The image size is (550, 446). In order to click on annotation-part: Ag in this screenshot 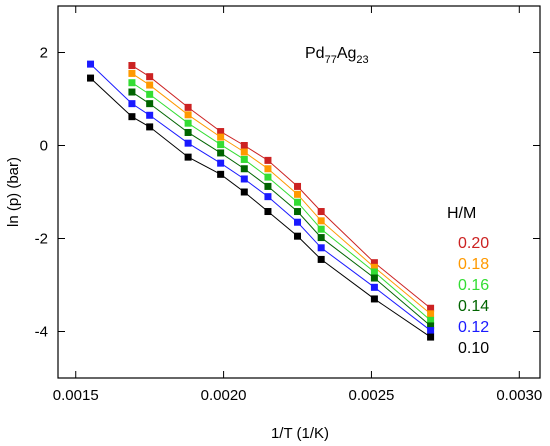, I will do `click(347, 53)`.